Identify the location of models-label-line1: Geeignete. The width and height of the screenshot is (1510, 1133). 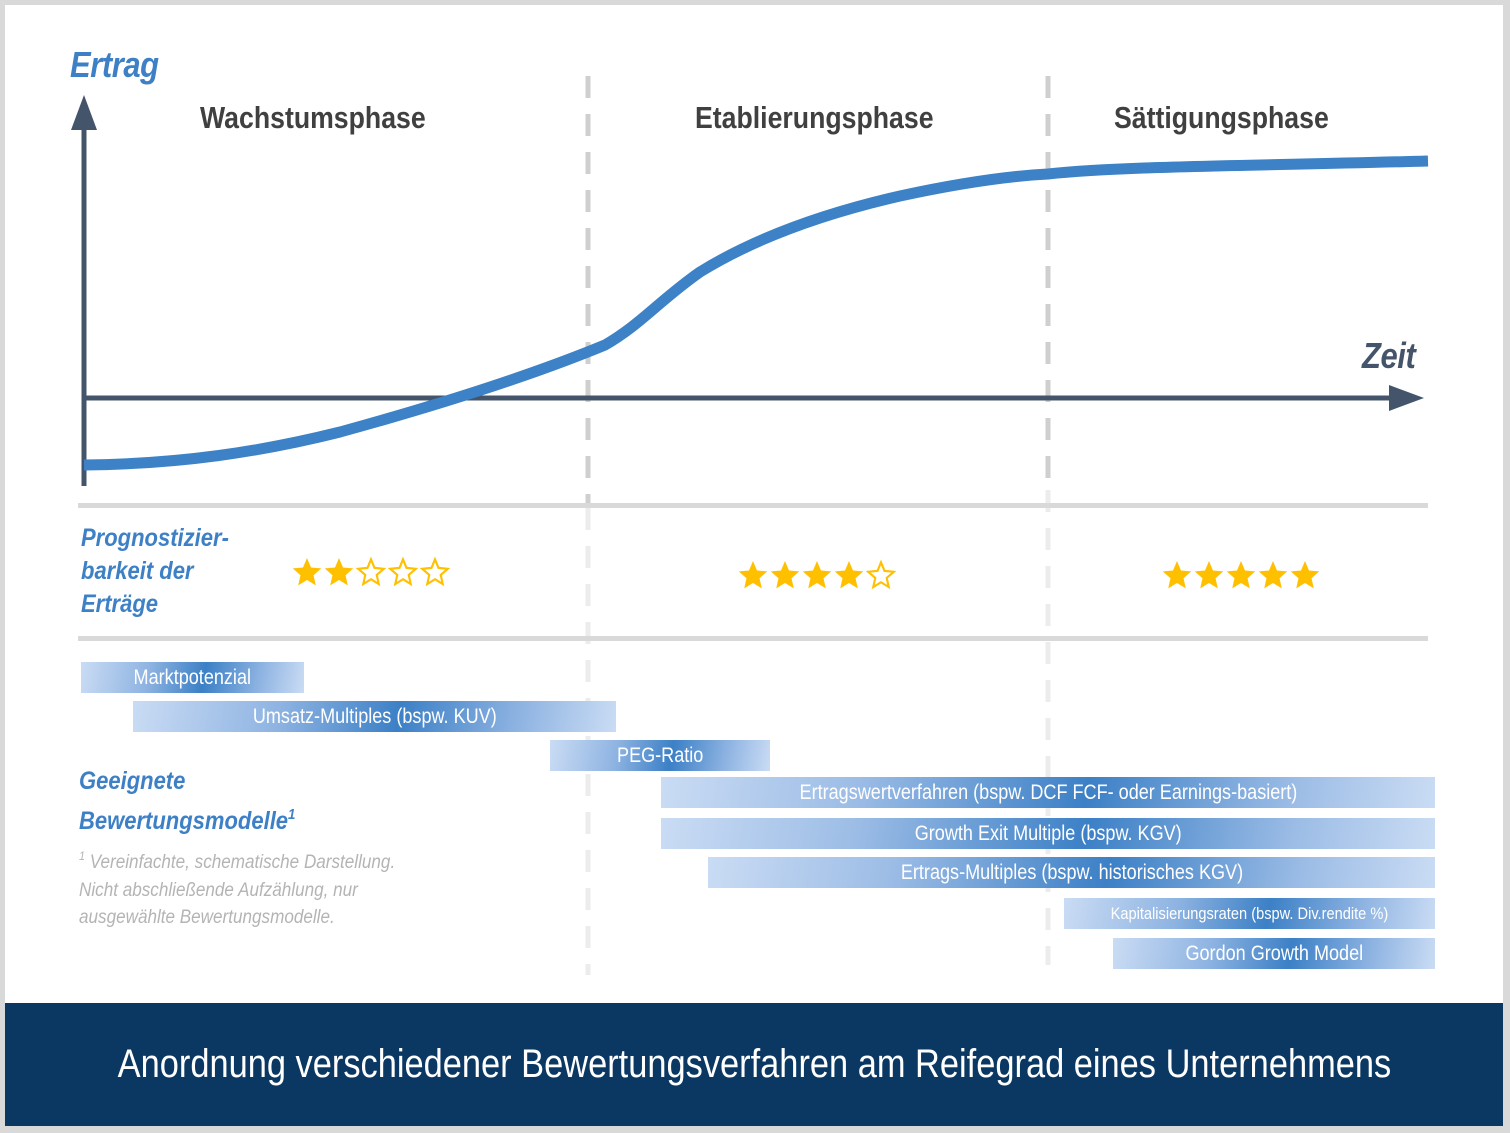
(132, 781).